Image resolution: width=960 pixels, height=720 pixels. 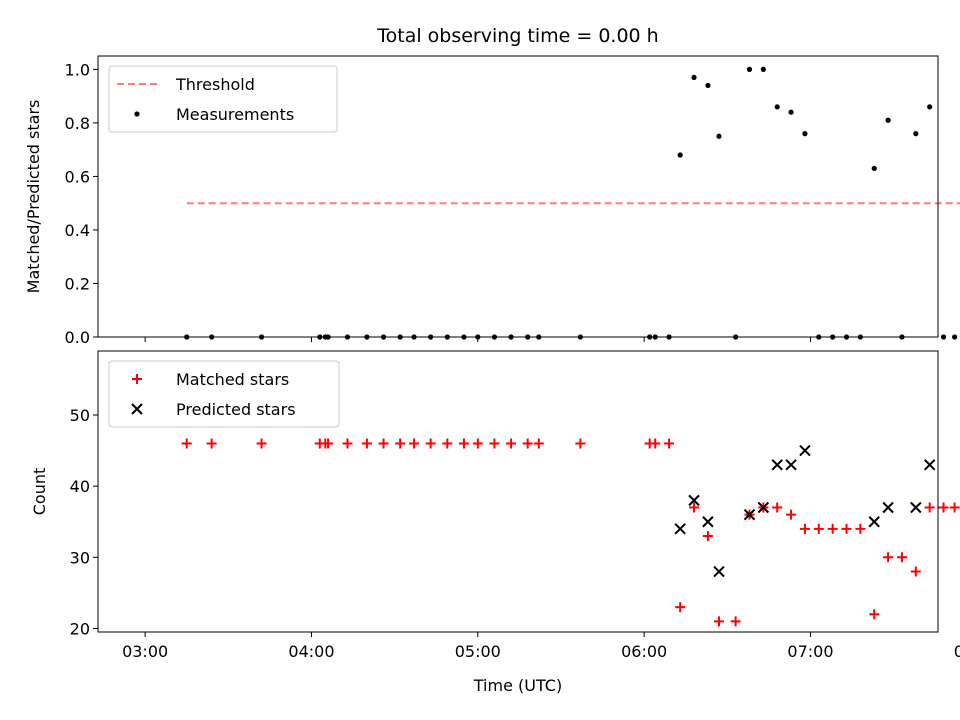 I want to click on chart-title: Total observing time = 0.00 h, so click(x=517, y=36).